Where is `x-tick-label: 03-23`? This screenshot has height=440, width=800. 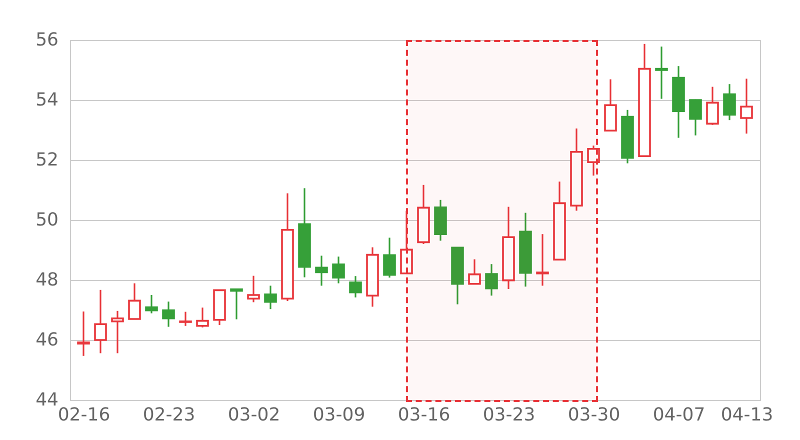
x-tick-label: 03-23 is located at coordinates (509, 415).